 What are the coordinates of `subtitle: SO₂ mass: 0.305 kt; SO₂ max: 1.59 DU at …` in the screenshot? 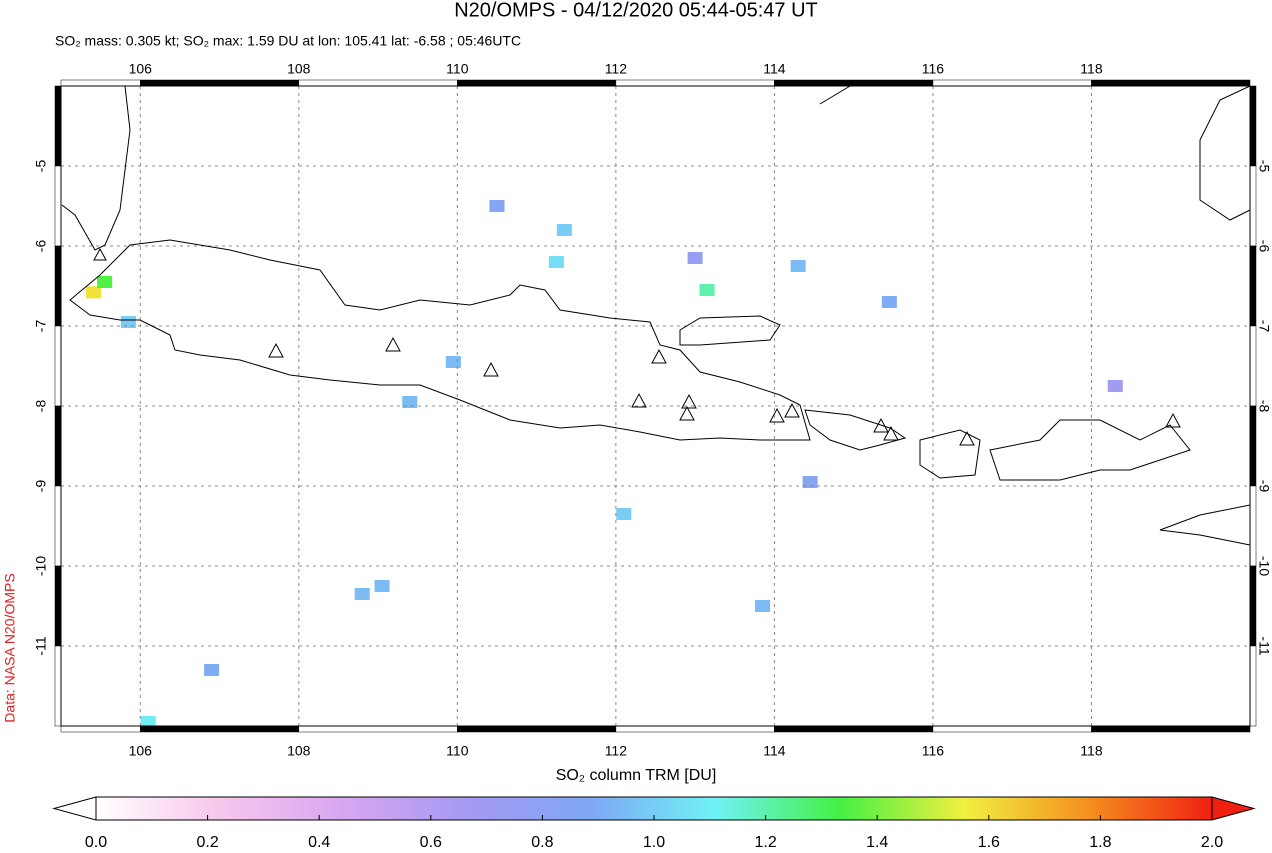 It's located at (288, 41).